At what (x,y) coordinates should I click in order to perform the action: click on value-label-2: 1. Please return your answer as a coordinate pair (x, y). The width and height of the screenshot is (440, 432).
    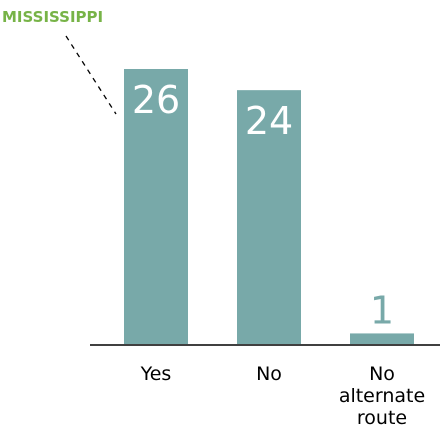
    Looking at the image, I should click on (382, 310).